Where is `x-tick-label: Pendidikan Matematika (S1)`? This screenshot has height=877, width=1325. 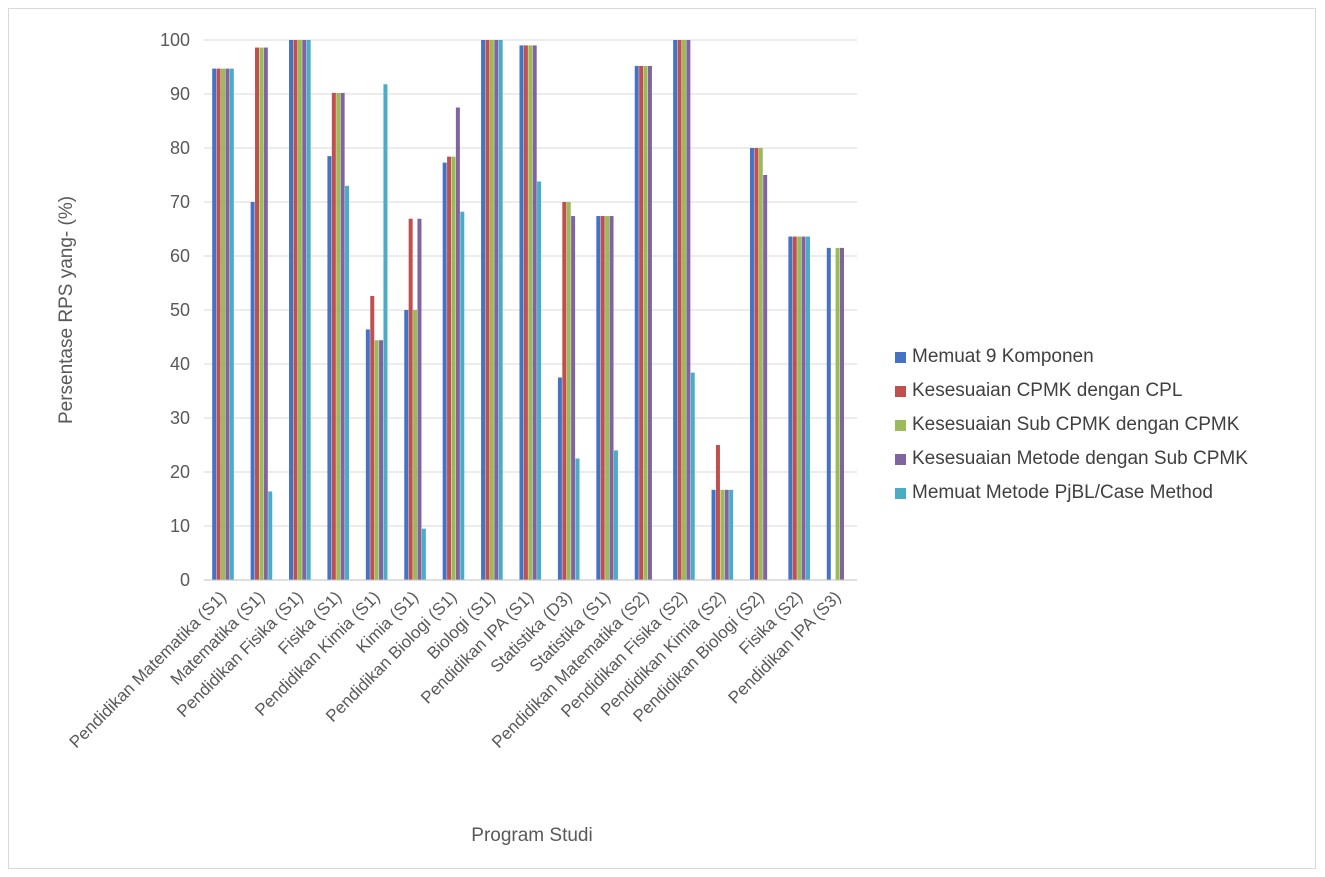
x-tick-label: Pendidikan Matematika (S1) is located at coordinates (148, 669).